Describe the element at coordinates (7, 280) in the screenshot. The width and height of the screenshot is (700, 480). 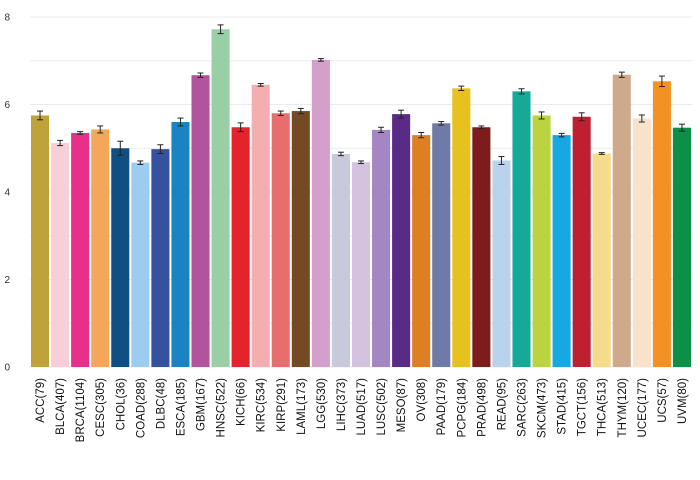
I see `y-tick-label: 2` at that location.